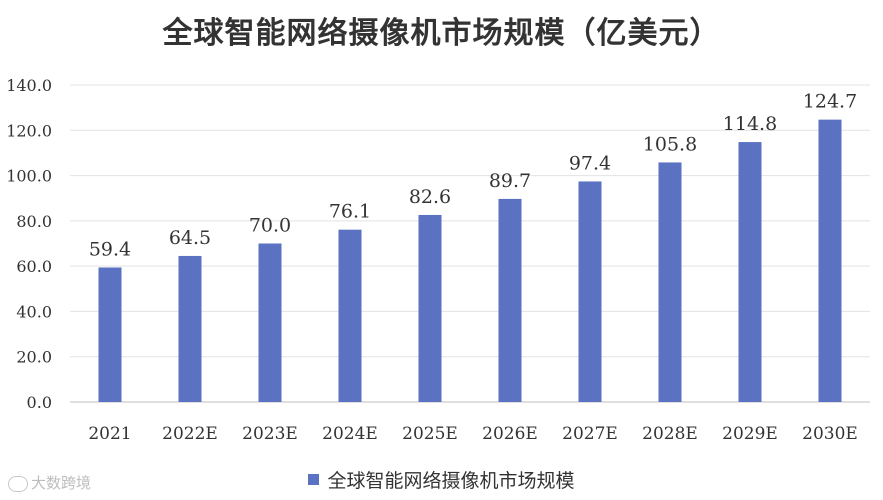 The image size is (883, 500). What do you see at coordinates (270, 226) in the screenshot?
I see `data-label: 70.0` at bounding box center [270, 226].